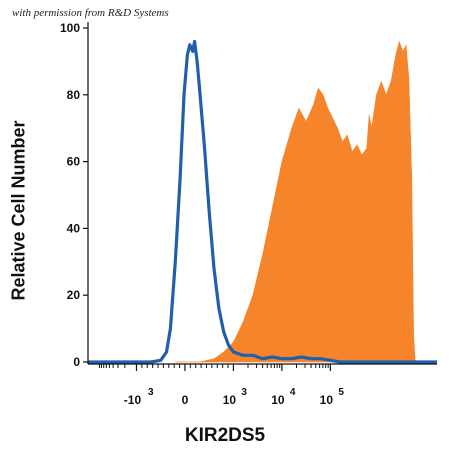 The width and height of the screenshot is (450, 451). Describe the element at coordinates (76, 362) in the screenshot. I see `y-tick-label: 0` at that location.